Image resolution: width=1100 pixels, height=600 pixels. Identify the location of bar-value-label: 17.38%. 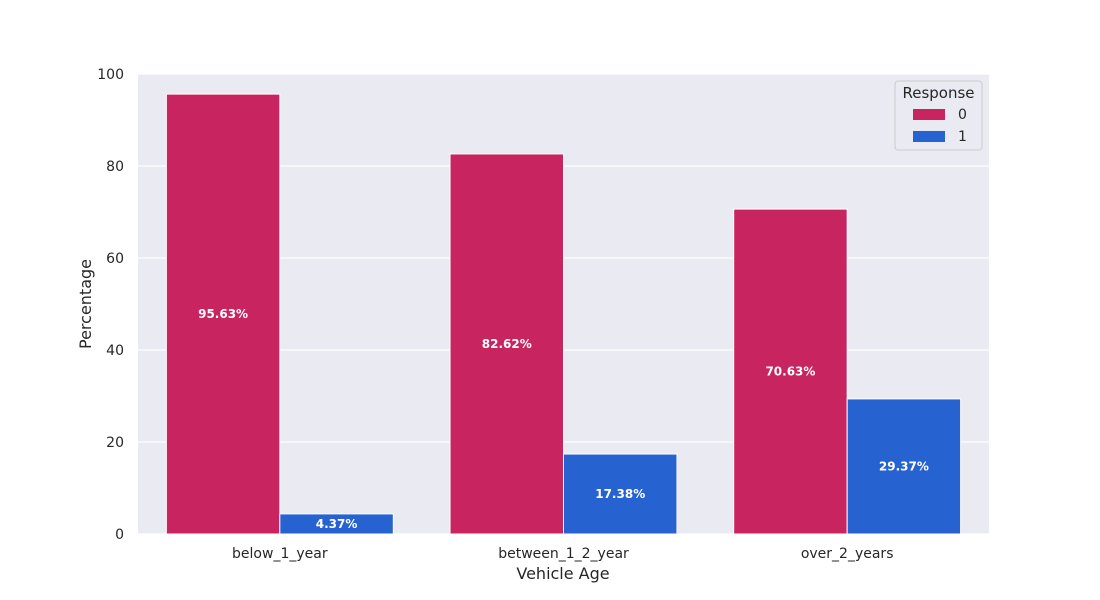
(620, 494).